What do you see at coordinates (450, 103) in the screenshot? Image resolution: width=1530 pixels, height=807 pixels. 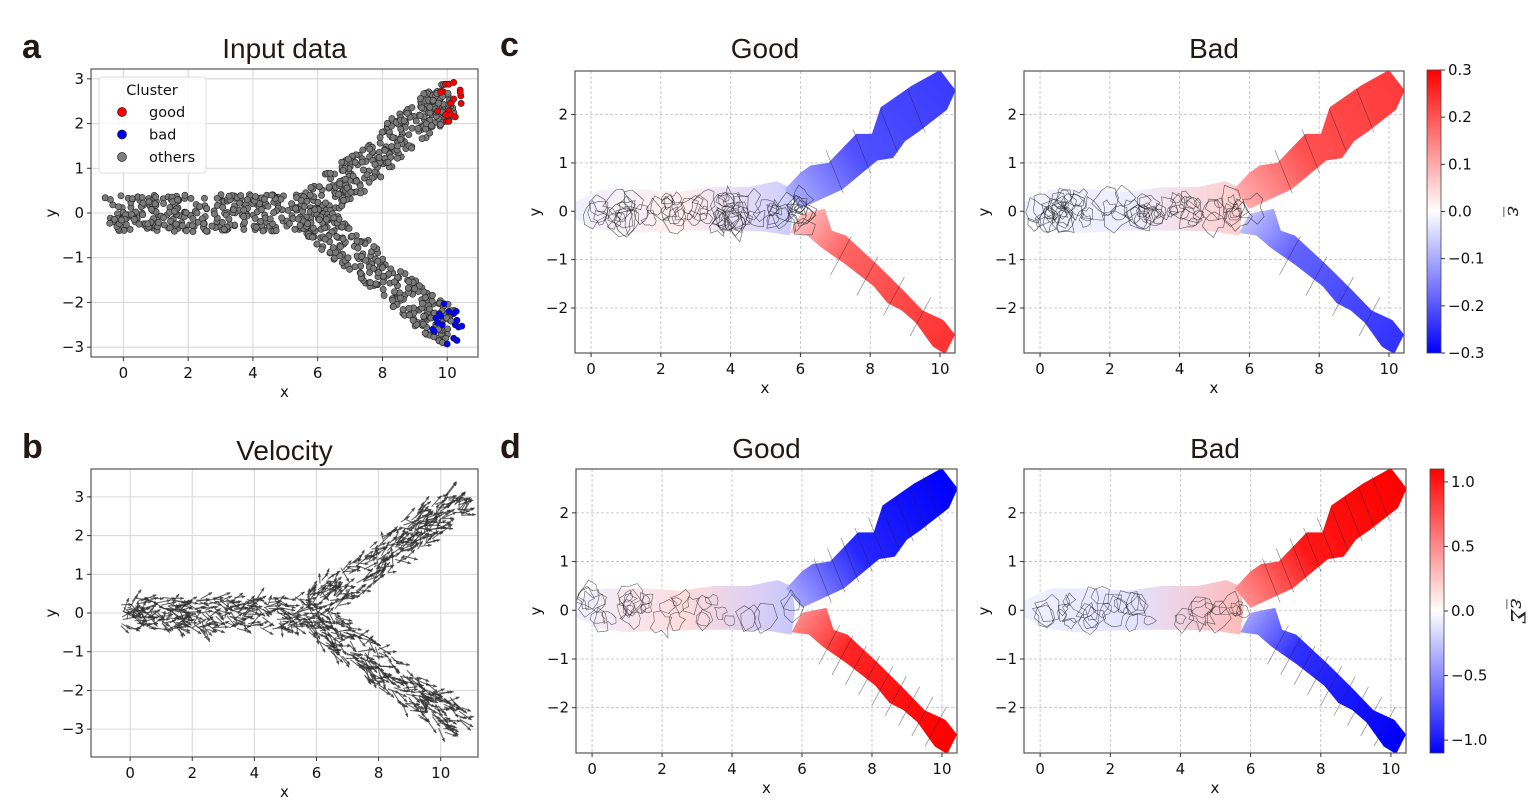 I see `point-good` at bounding box center [450, 103].